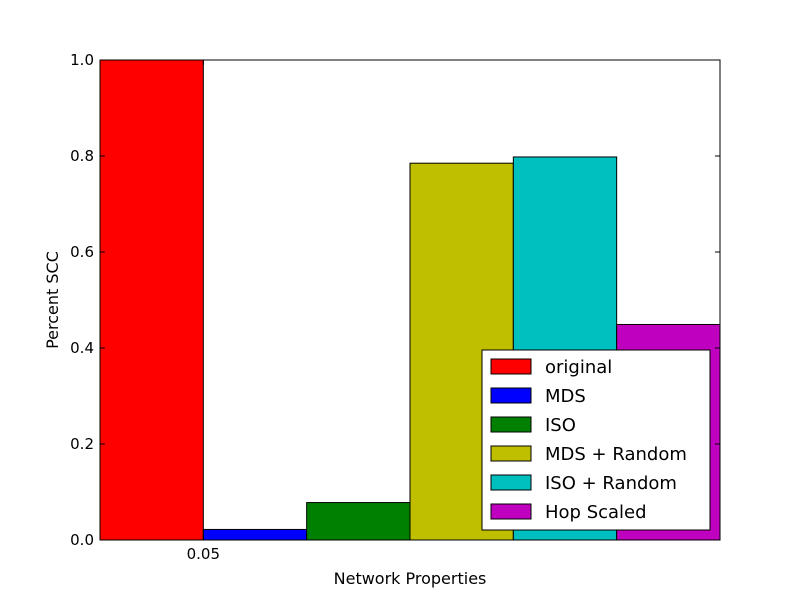 The height and width of the screenshot is (605, 800). Describe the element at coordinates (203, 554) in the screenshot. I see `x-tick-label: 0.05` at that location.